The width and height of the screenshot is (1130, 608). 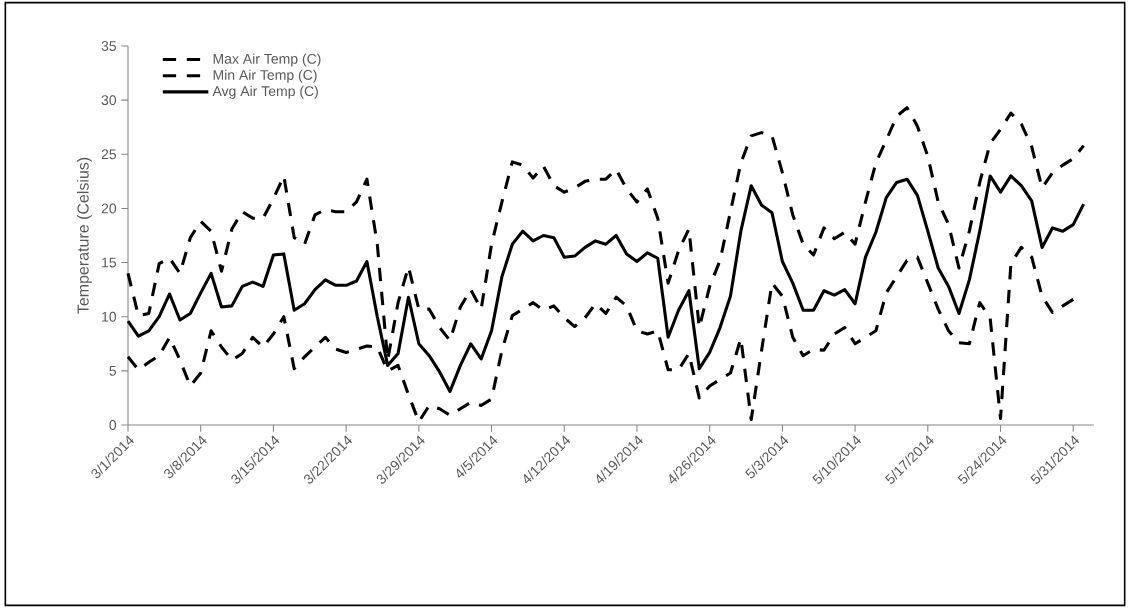 I want to click on y-tick-label: 25, so click(x=109, y=154).